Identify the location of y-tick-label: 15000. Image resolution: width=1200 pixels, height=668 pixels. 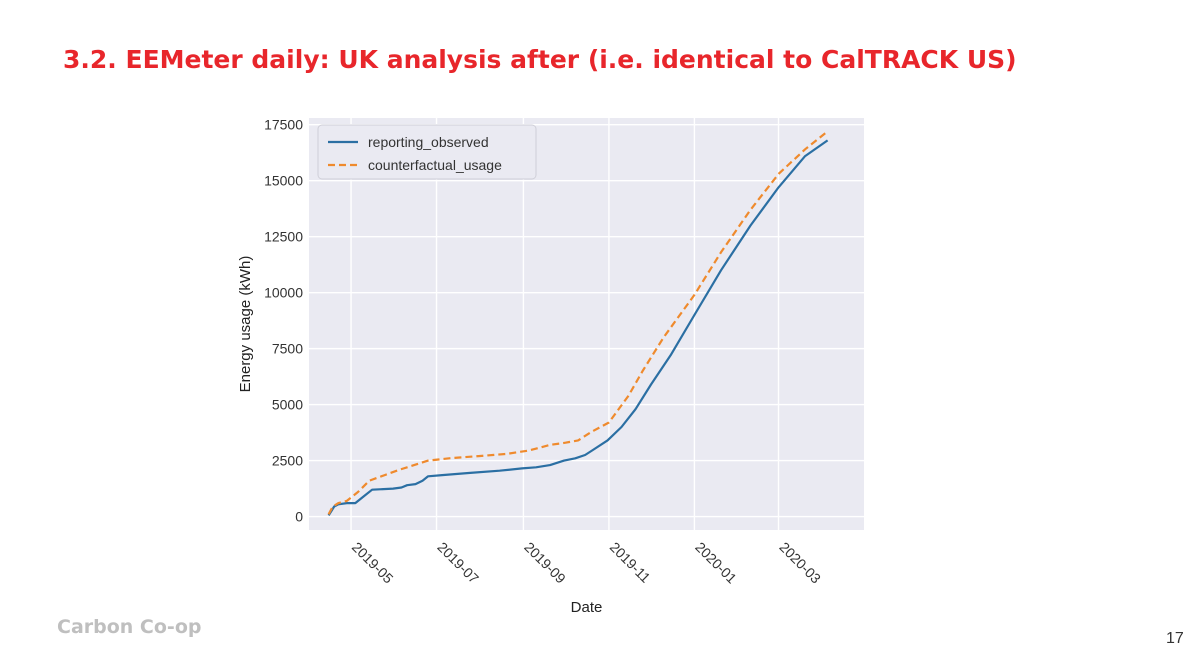
(283, 181).